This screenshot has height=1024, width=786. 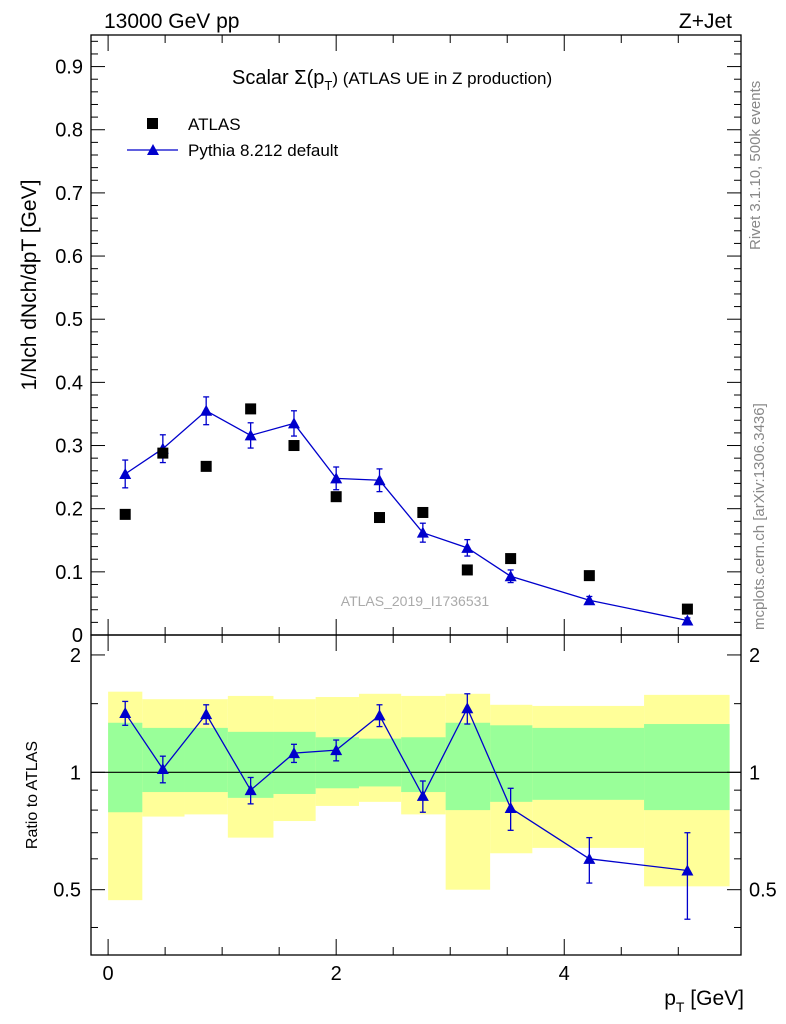 What do you see at coordinates (152, 123) in the screenshot?
I see `legend-atlas-marker` at bounding box center [152, 123].